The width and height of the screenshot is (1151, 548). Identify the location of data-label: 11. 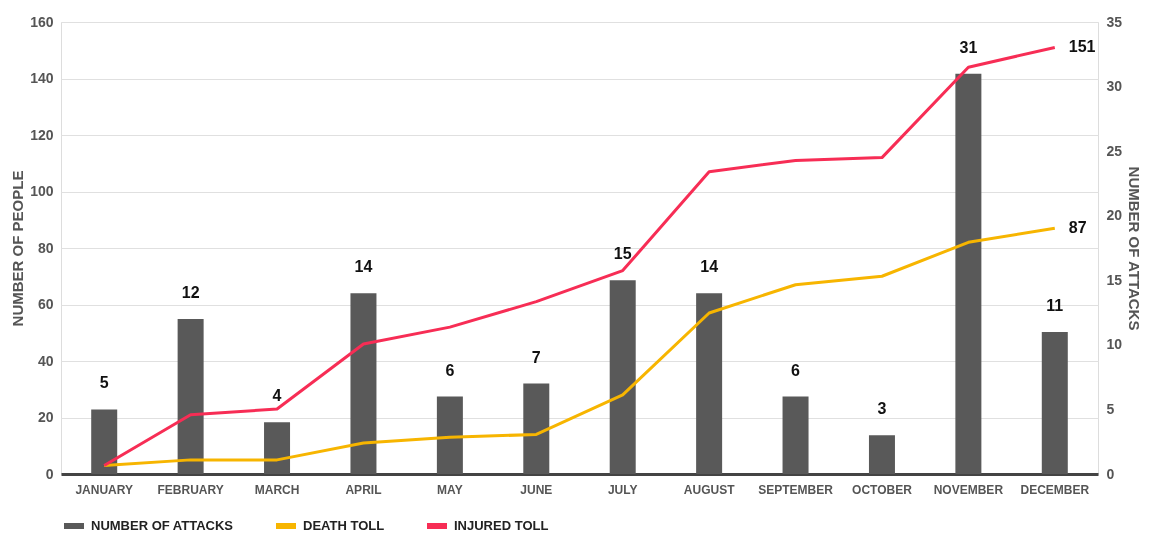
(1055, 305).